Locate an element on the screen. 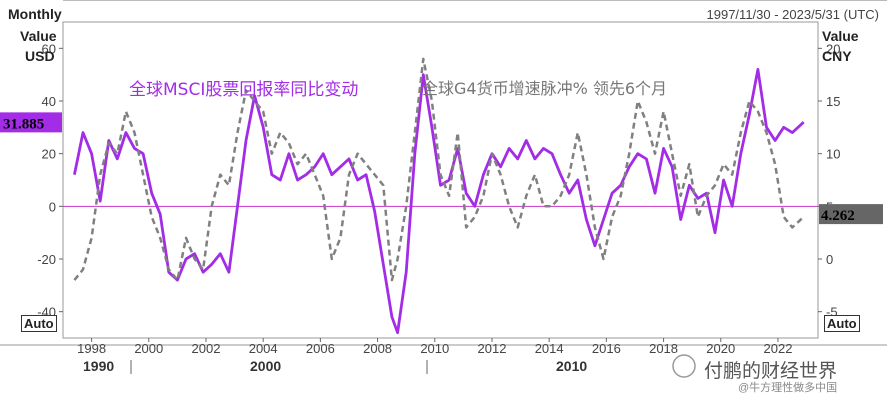  watermark-subtext: @牛方理性做多中国 is located at coordinates (788, 388).